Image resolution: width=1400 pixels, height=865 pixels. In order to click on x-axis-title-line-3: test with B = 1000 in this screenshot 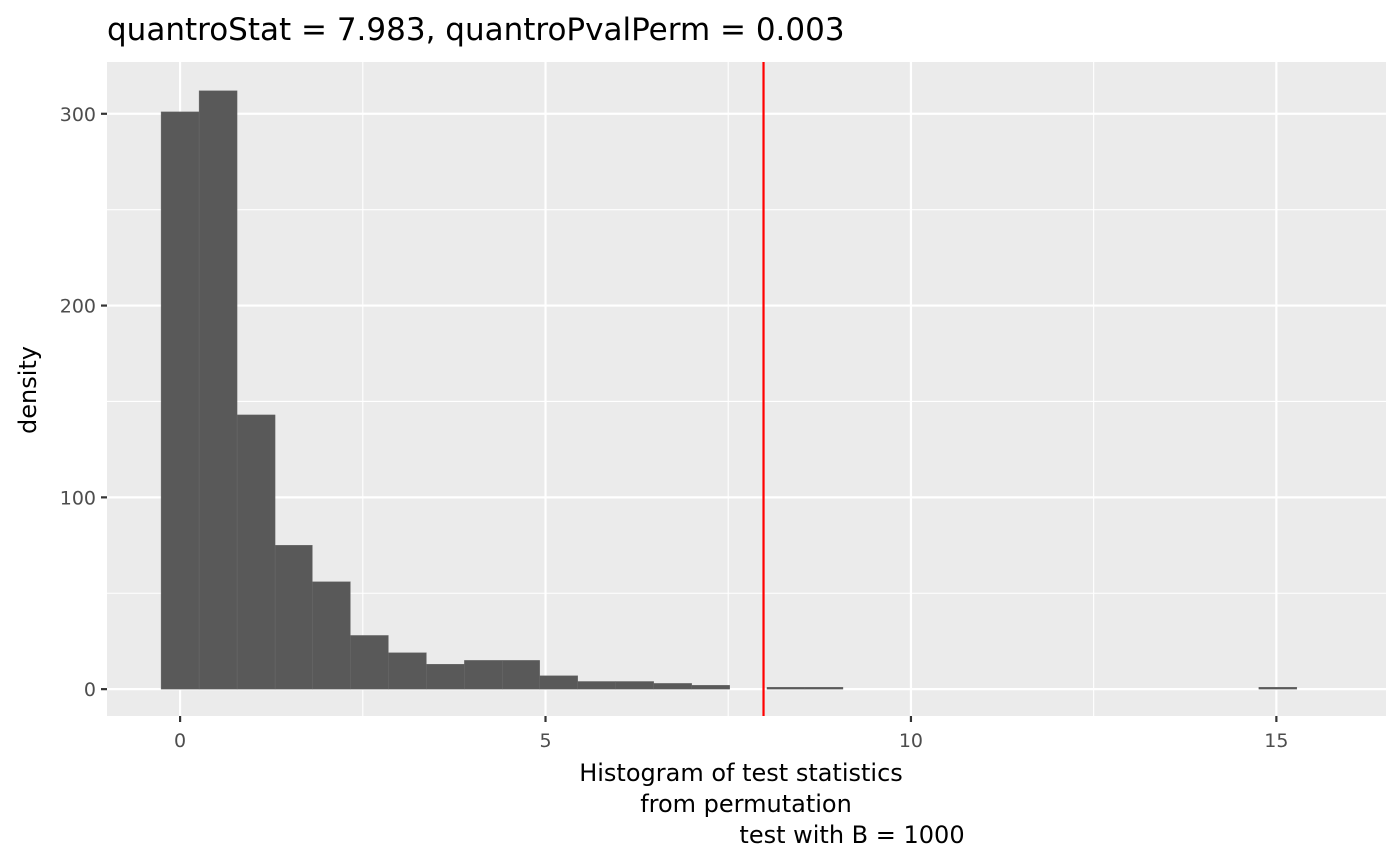, I will do `click(851, 835)`.